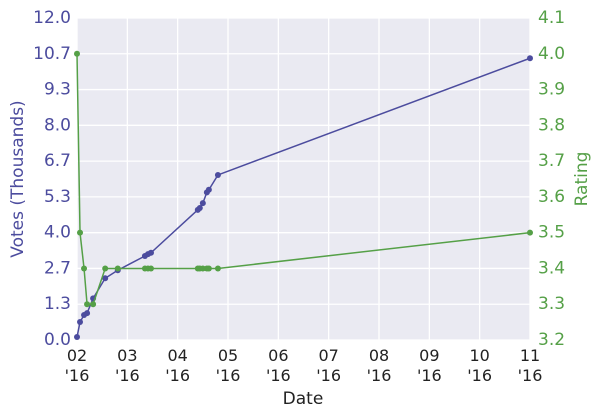 Image resolution: width=600 pixels, height=420 pixels. I want to click on y2-tick-label: 3.8, so click(551, 125).